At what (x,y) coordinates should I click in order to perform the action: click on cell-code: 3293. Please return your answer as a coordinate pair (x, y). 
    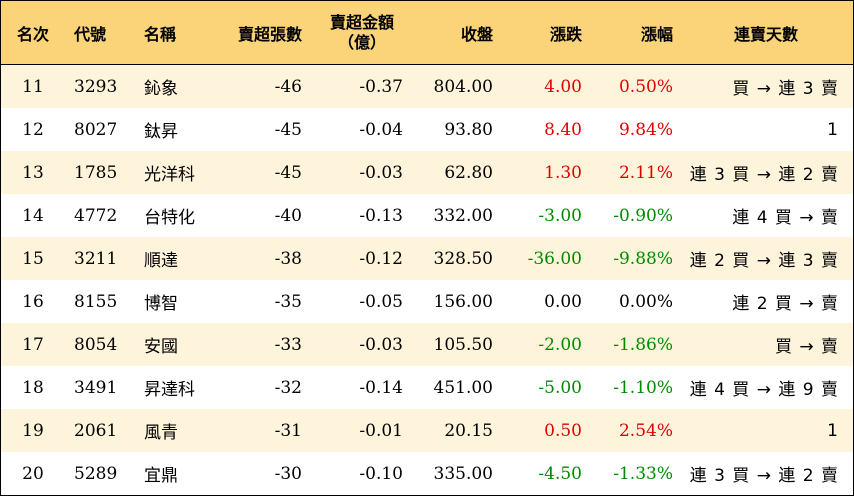
    Looking at the image, I should click on (96, 86).